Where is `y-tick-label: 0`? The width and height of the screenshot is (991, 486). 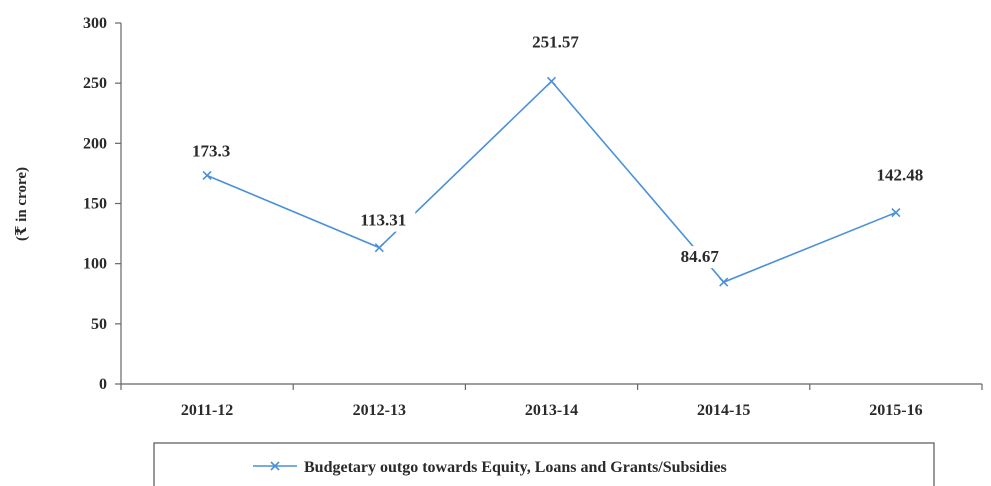 y-tick-label: 0 is located at coordinates (103, 384).